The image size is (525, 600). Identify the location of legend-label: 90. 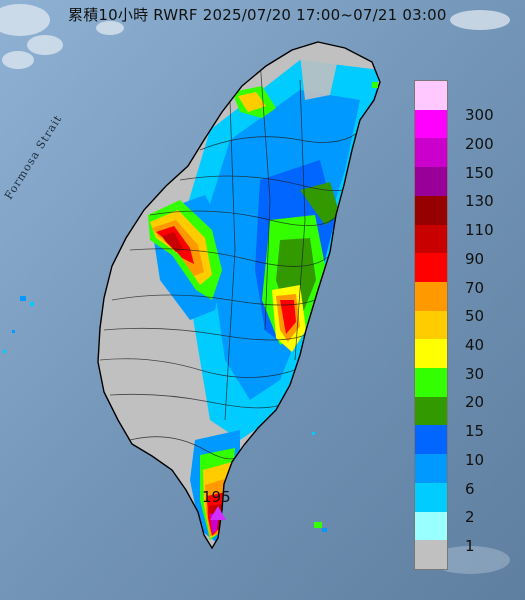
(475, 258).